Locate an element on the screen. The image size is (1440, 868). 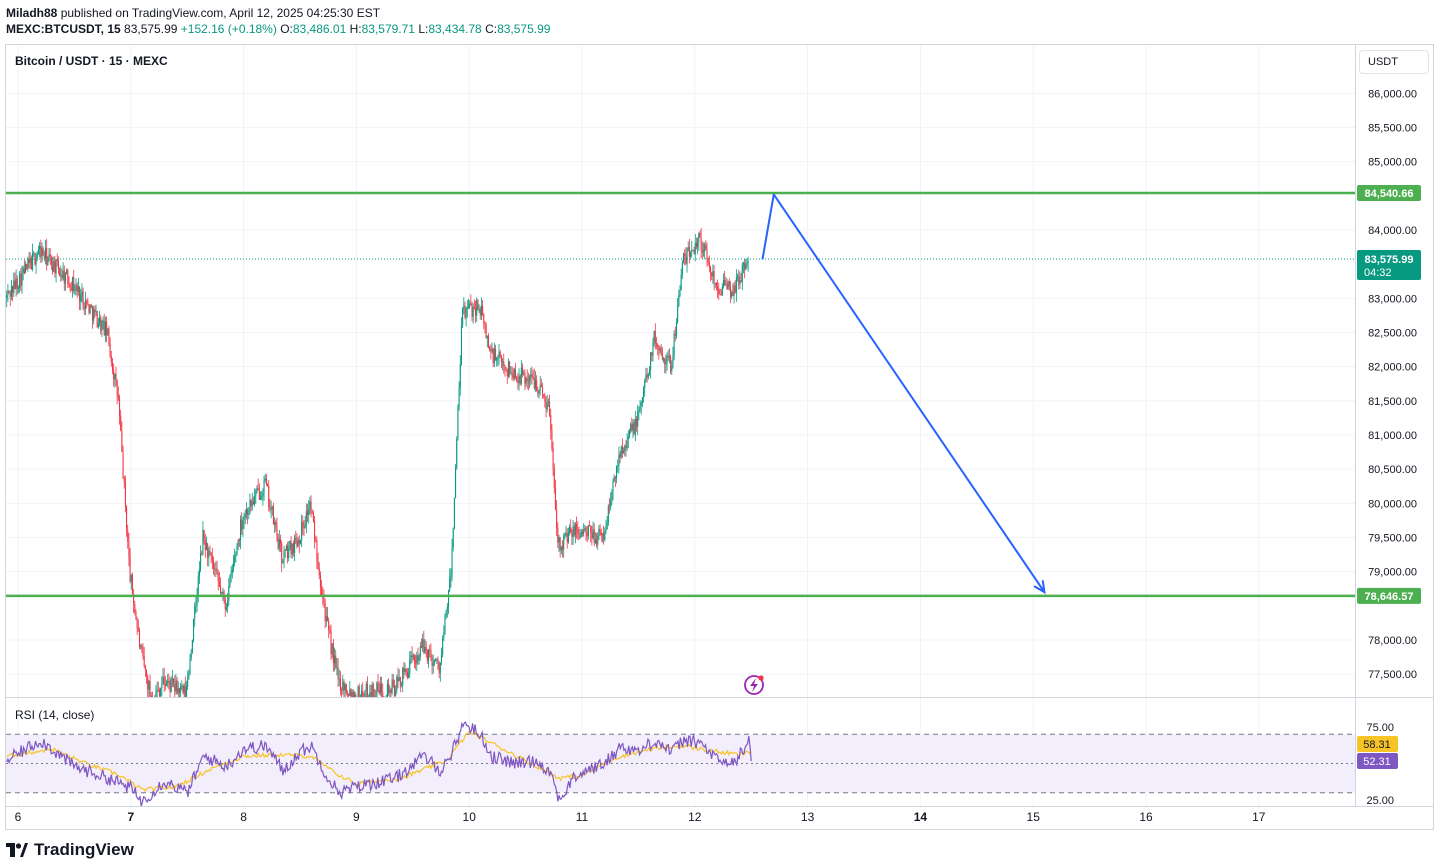
rsi-ma-line is located at coordinates (379, 760).